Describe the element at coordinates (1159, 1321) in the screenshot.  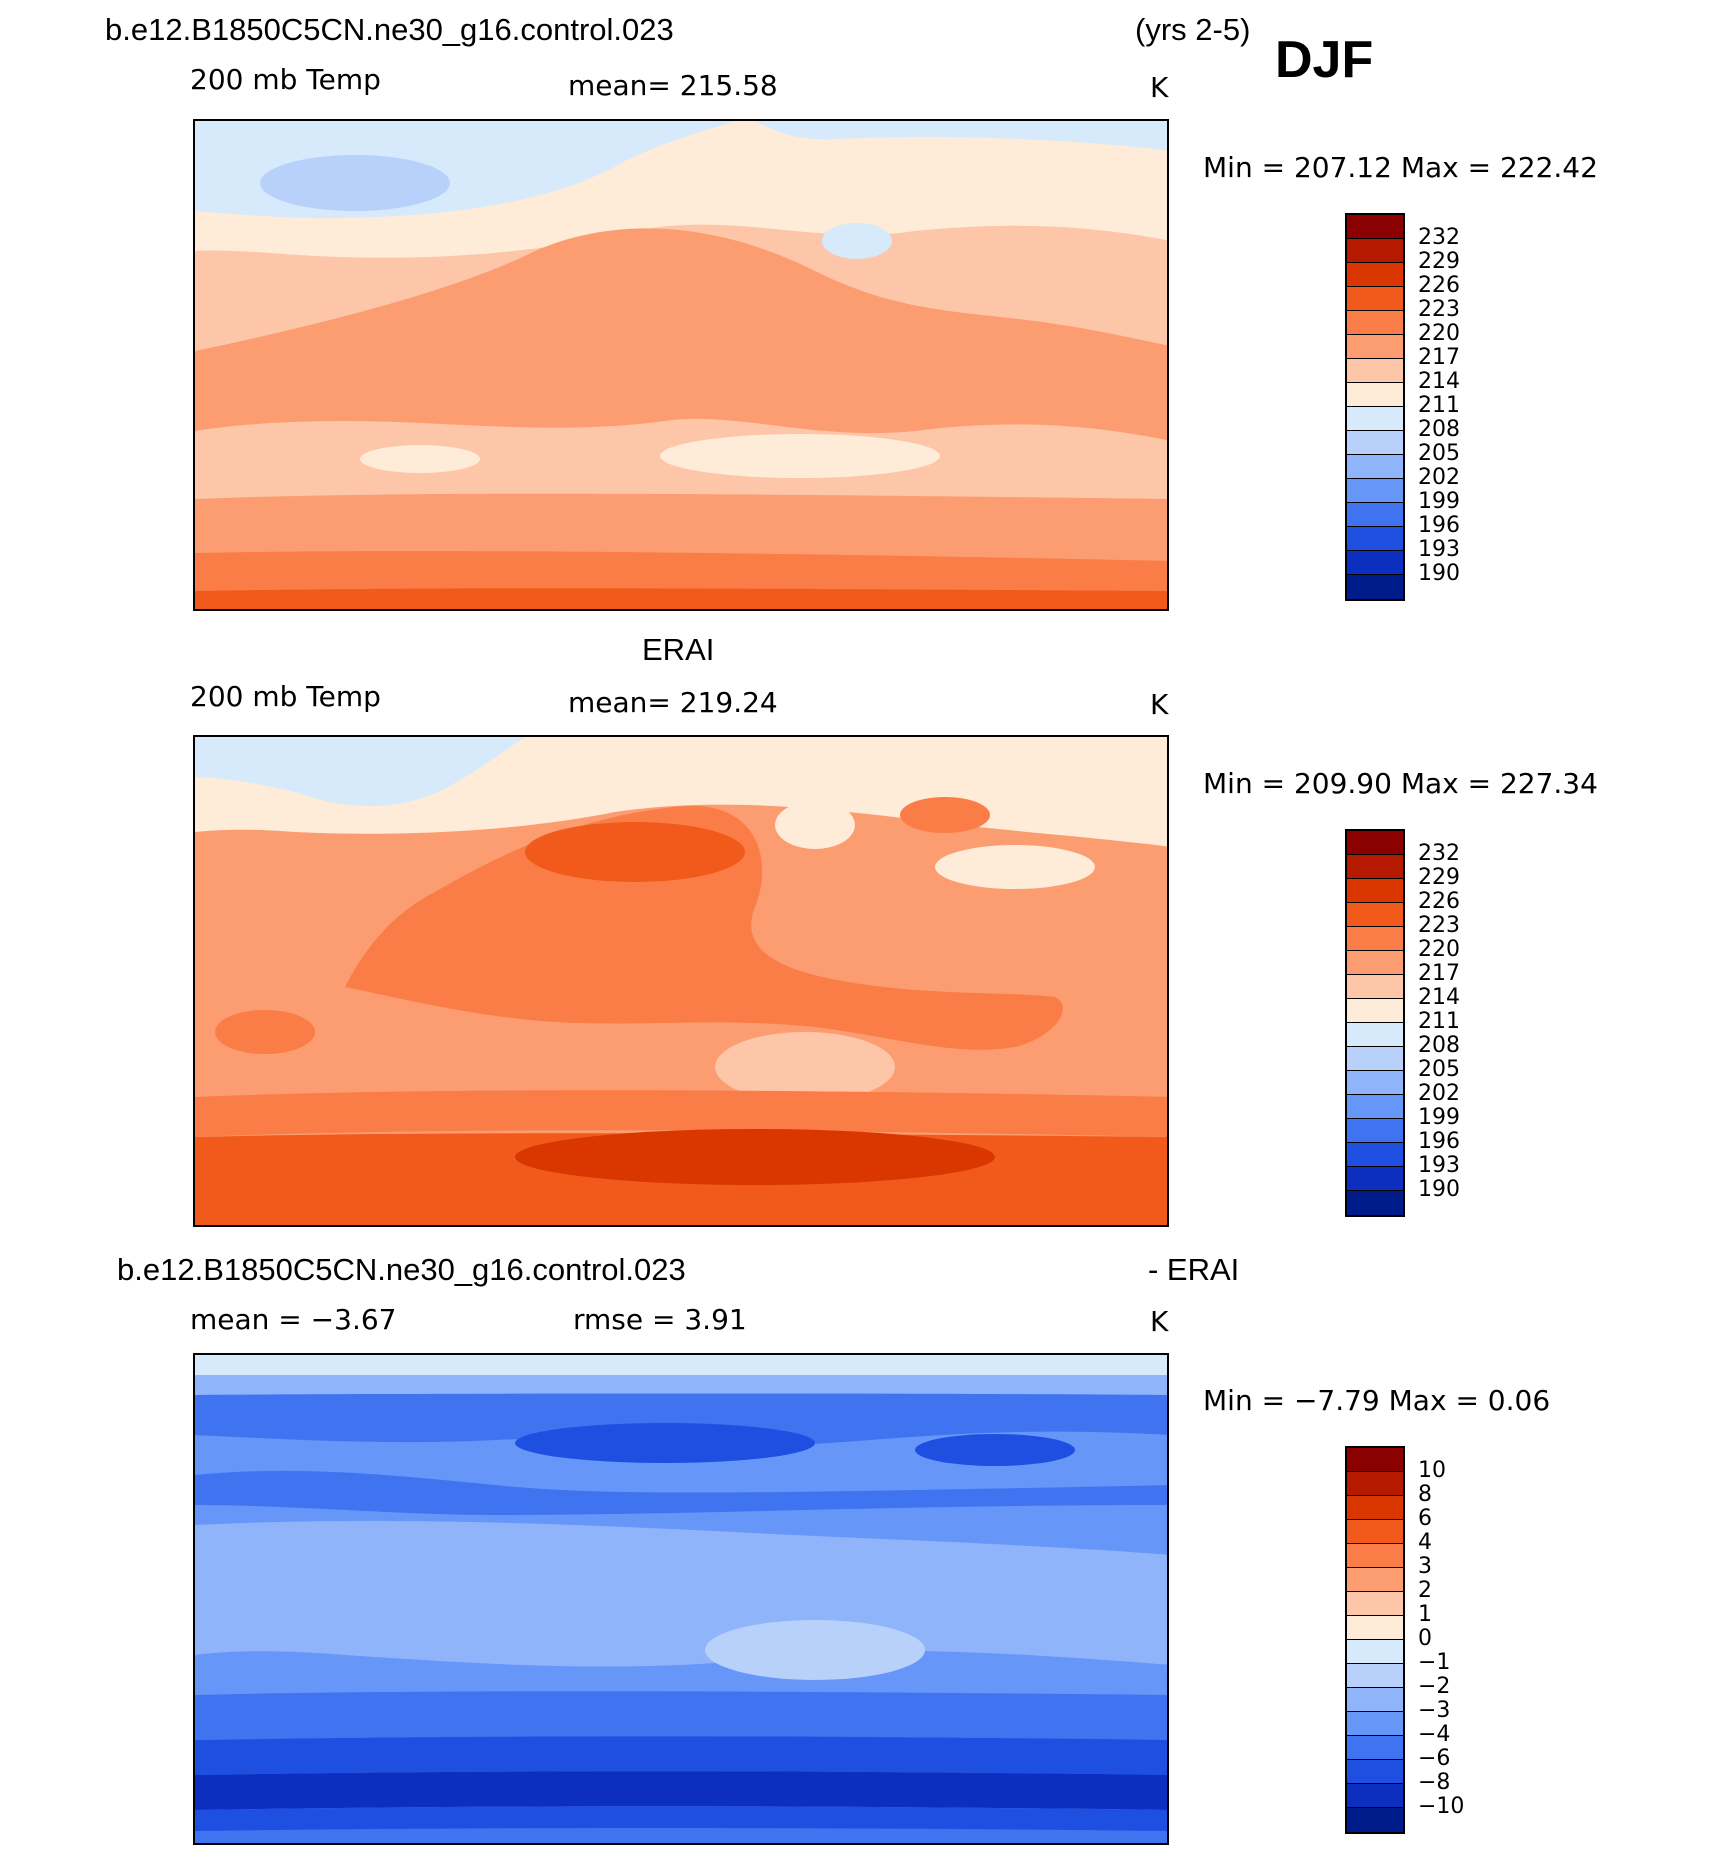
I see `panel3-units: K` at that location.